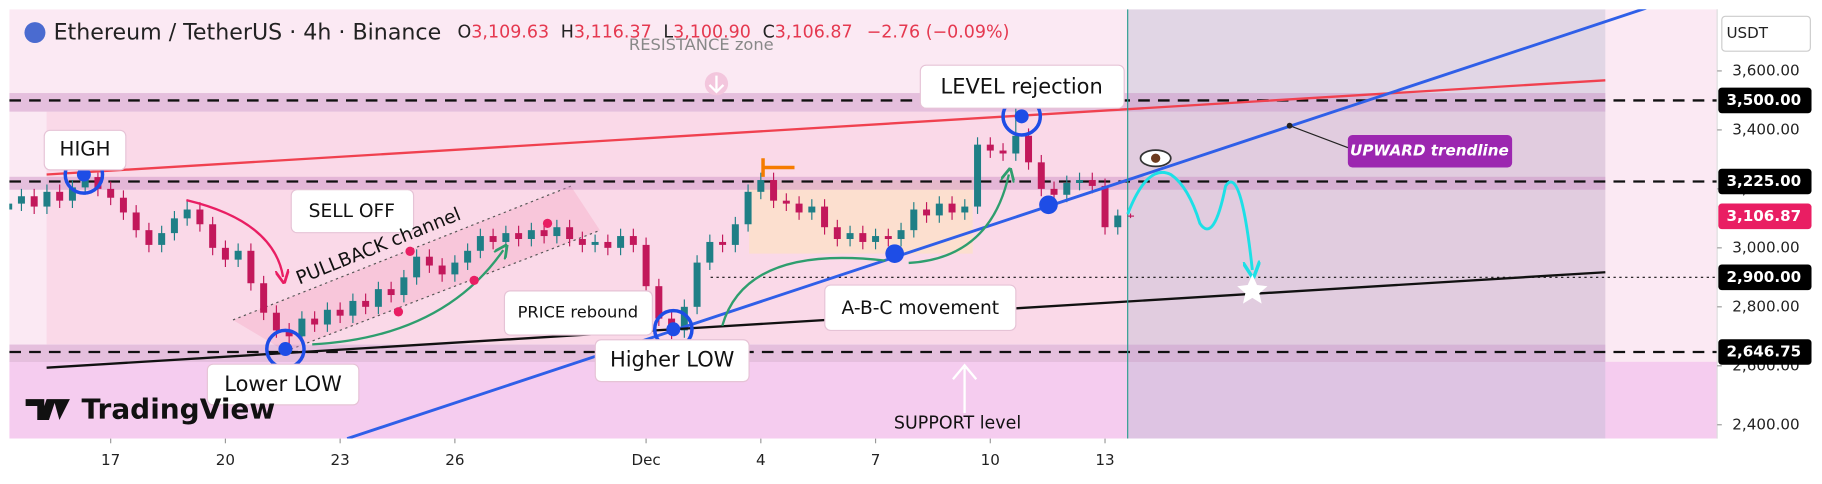 The height and width of the screenshot is (484, 1822). I want to click on callout-line, so click(1320, 137).